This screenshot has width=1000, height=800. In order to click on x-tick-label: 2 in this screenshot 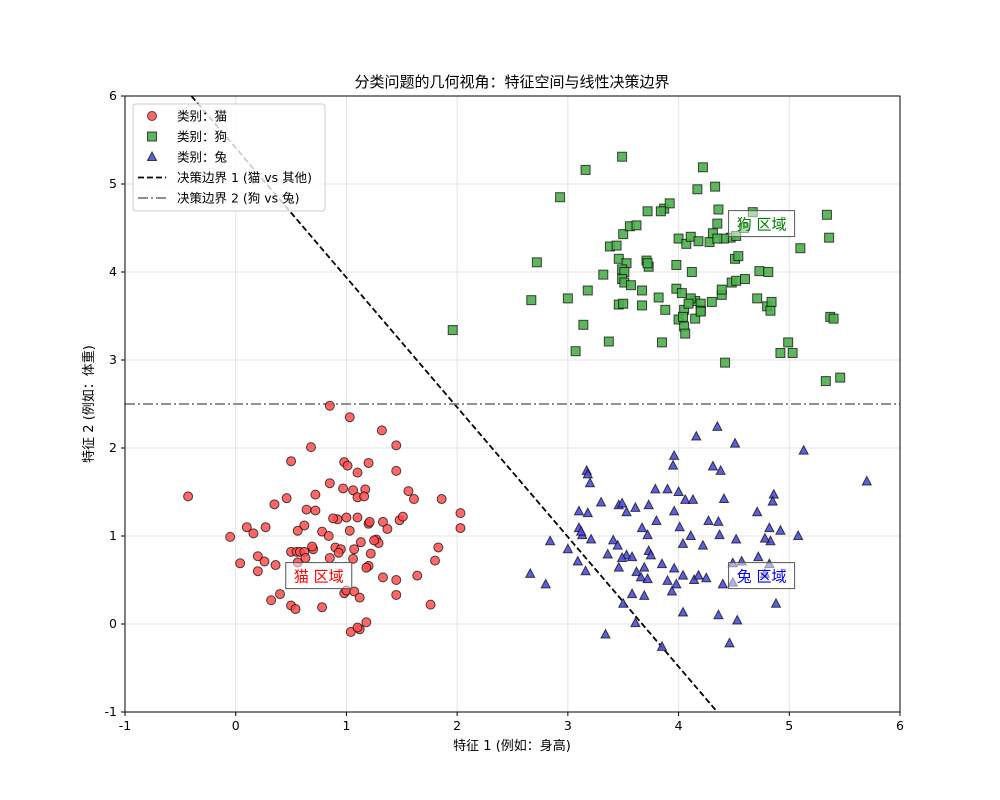, I will do `click(457, 725)`.